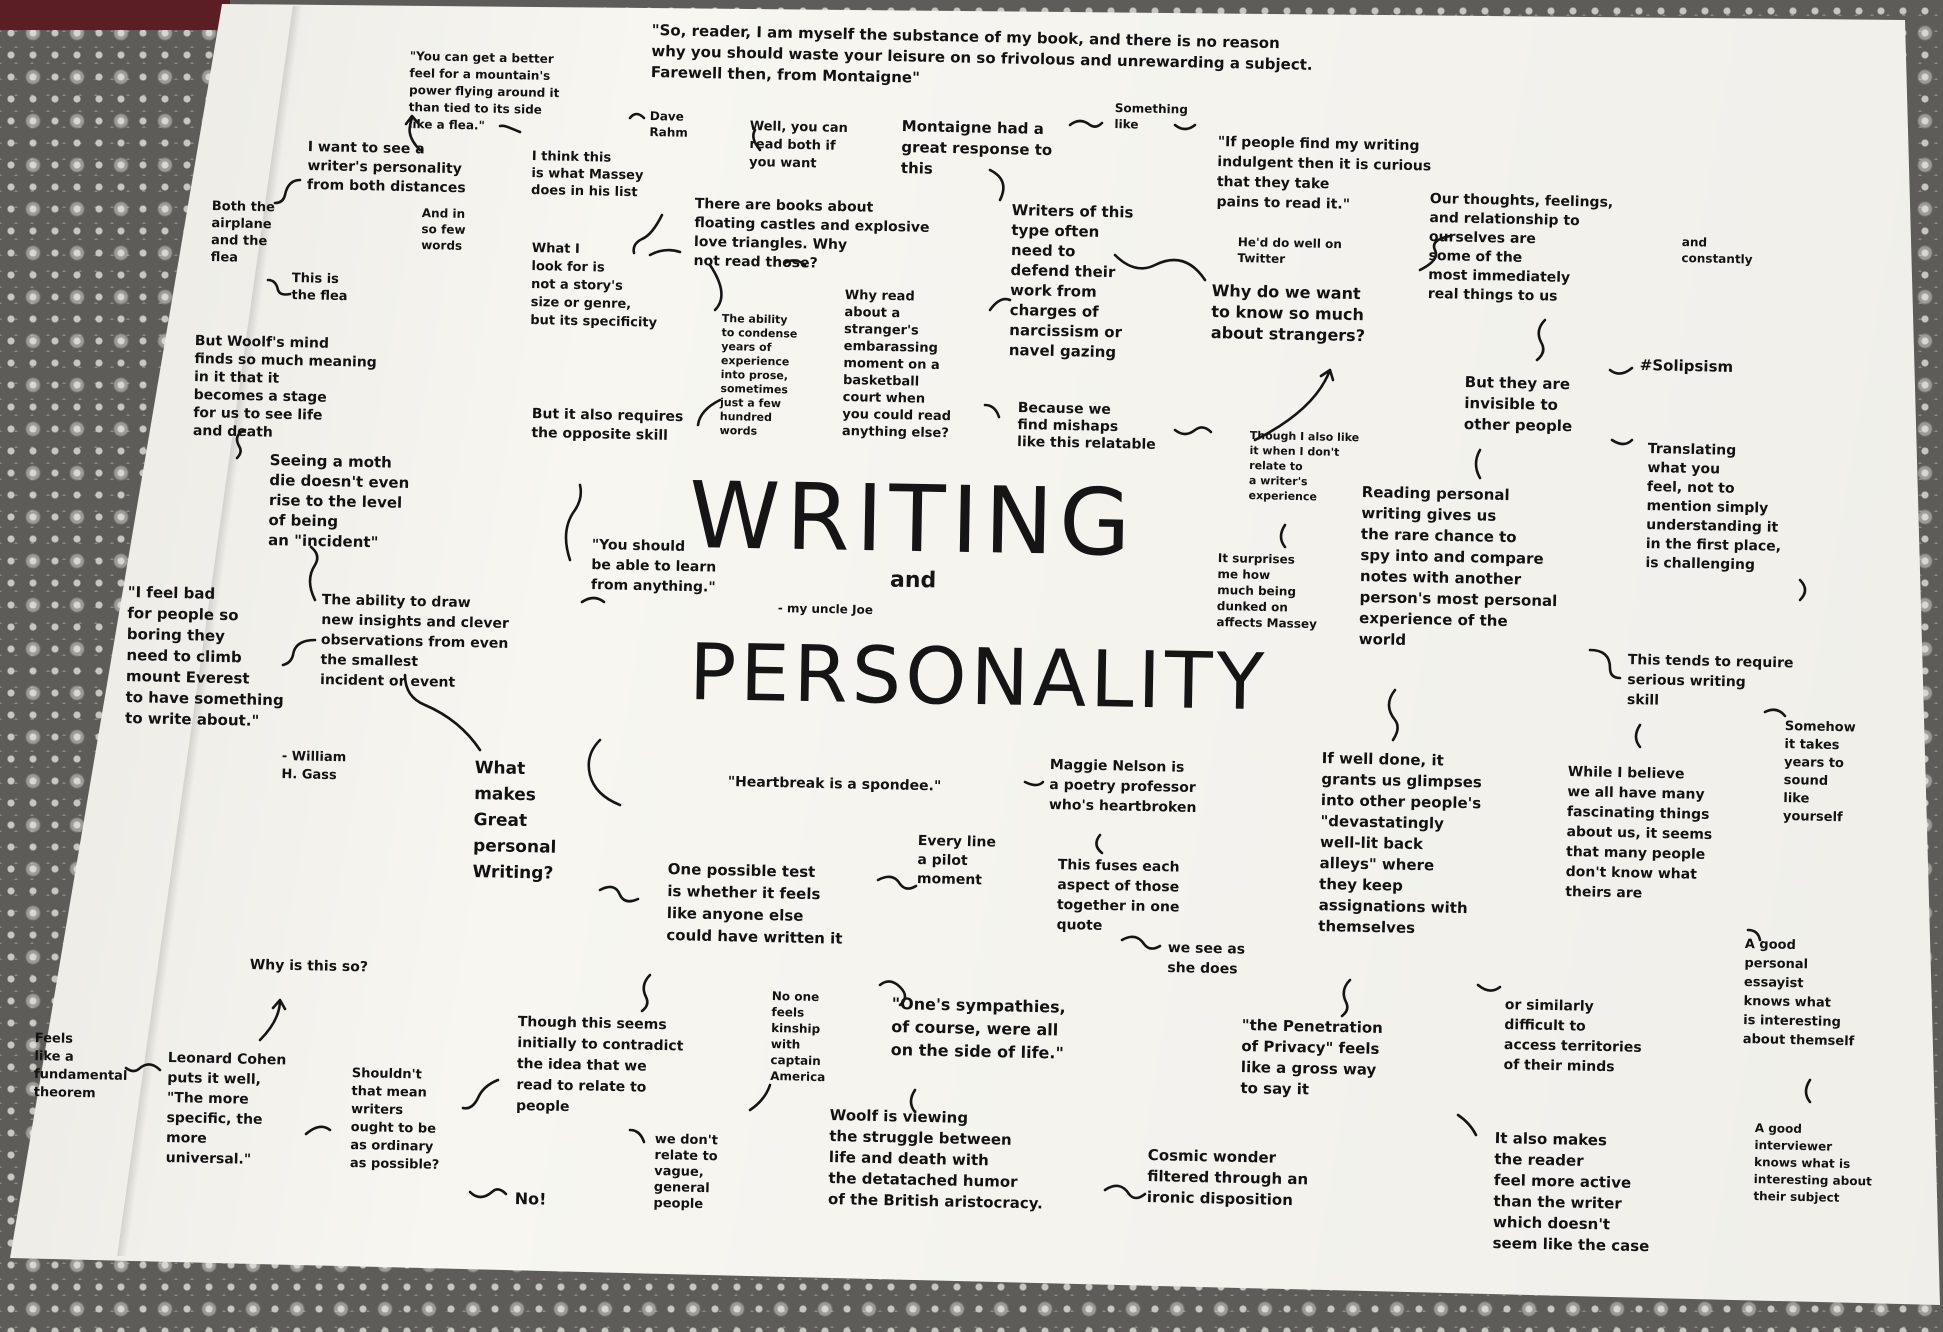  Describe the element at coordinates (510, 129) in the screenshot. I see `arrow-massey-to-flea` at that location.